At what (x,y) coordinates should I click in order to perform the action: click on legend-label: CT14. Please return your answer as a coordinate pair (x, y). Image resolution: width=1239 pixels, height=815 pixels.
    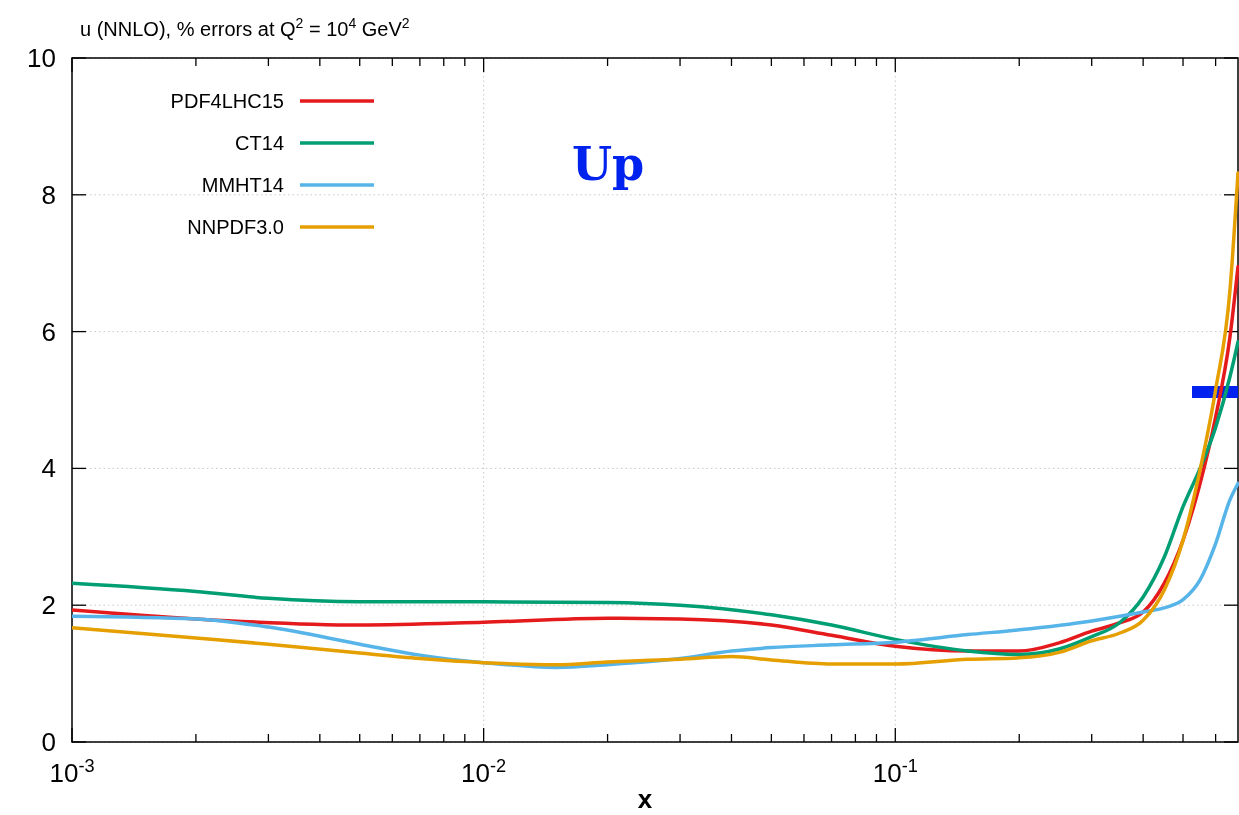
    Looking at the image, I should click on (259, 143).